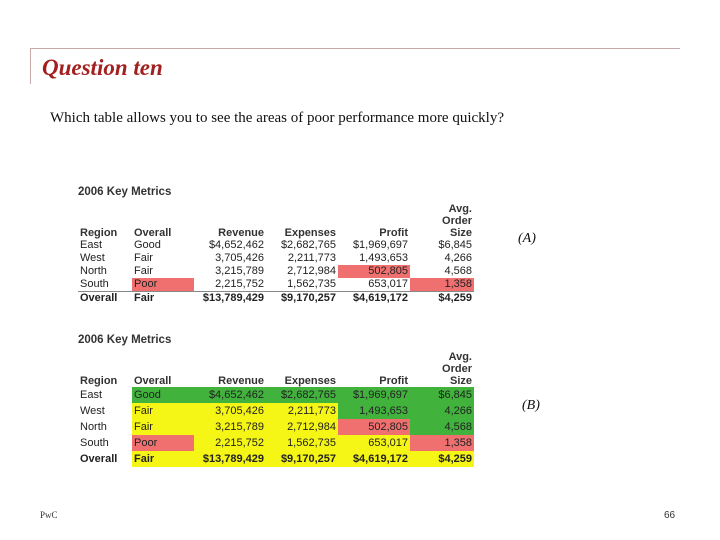 The width and height of the screenshot is (720, 540). Describe the element at coordinates (49, 515) in the screenshot. I see `brand-text: PwC` at that location.